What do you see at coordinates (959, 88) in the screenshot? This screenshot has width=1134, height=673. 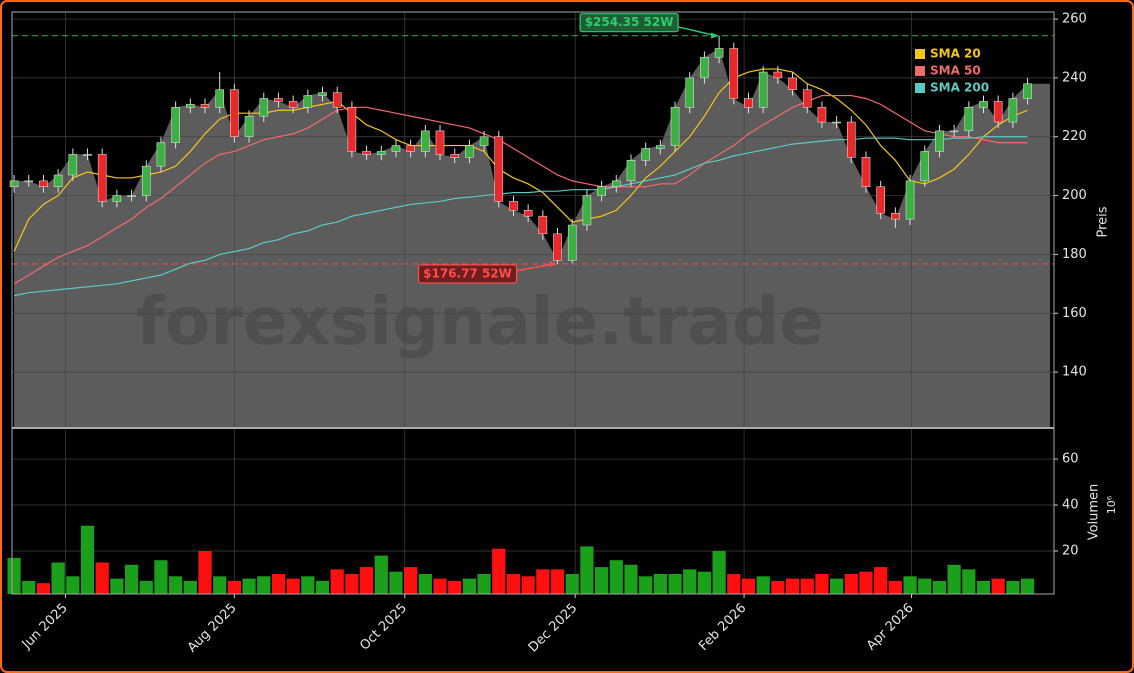 I see `legend-label: SMA 200` at bounding box center [959, 88].